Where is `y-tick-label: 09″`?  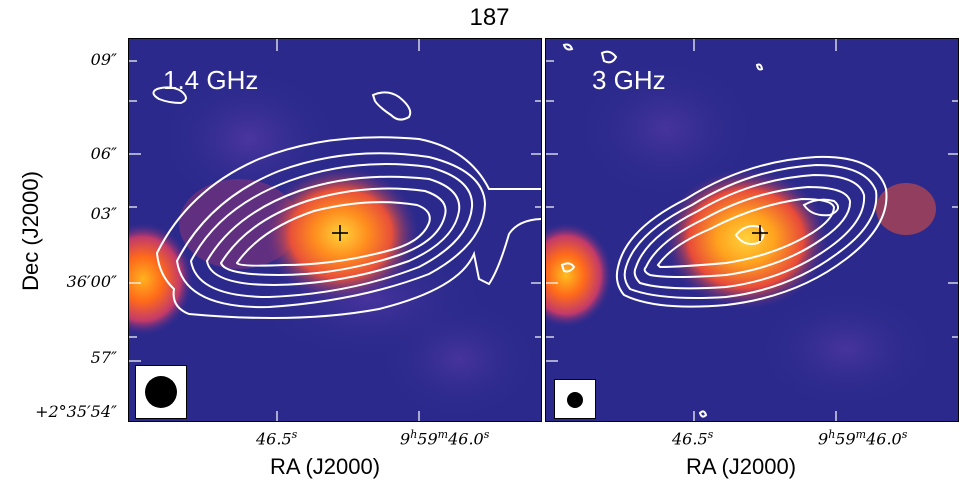 y-tick-label: 09″ is located at coordinates (103, 59).